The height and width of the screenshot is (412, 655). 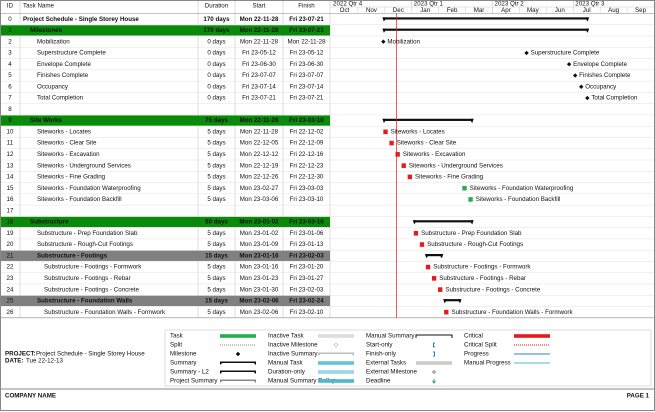 I want to click on cell-id: 5, so click(x=10, y=75).